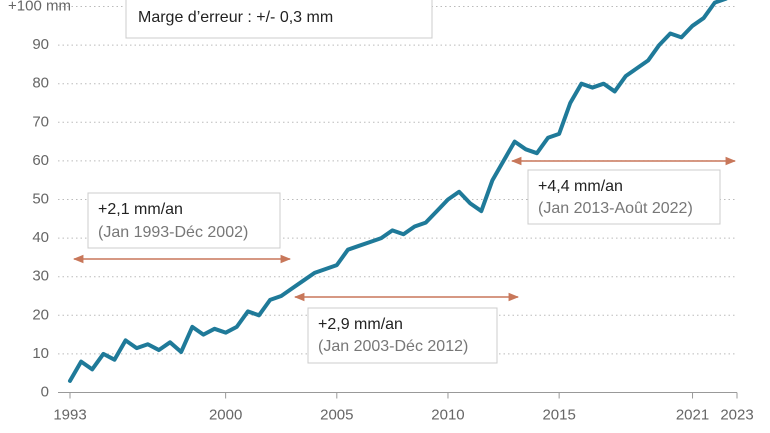  What do you see at coordinates (40, 198) in the screenshot?
I see `y-tick-label: 50` at bounding box center [40, 198].